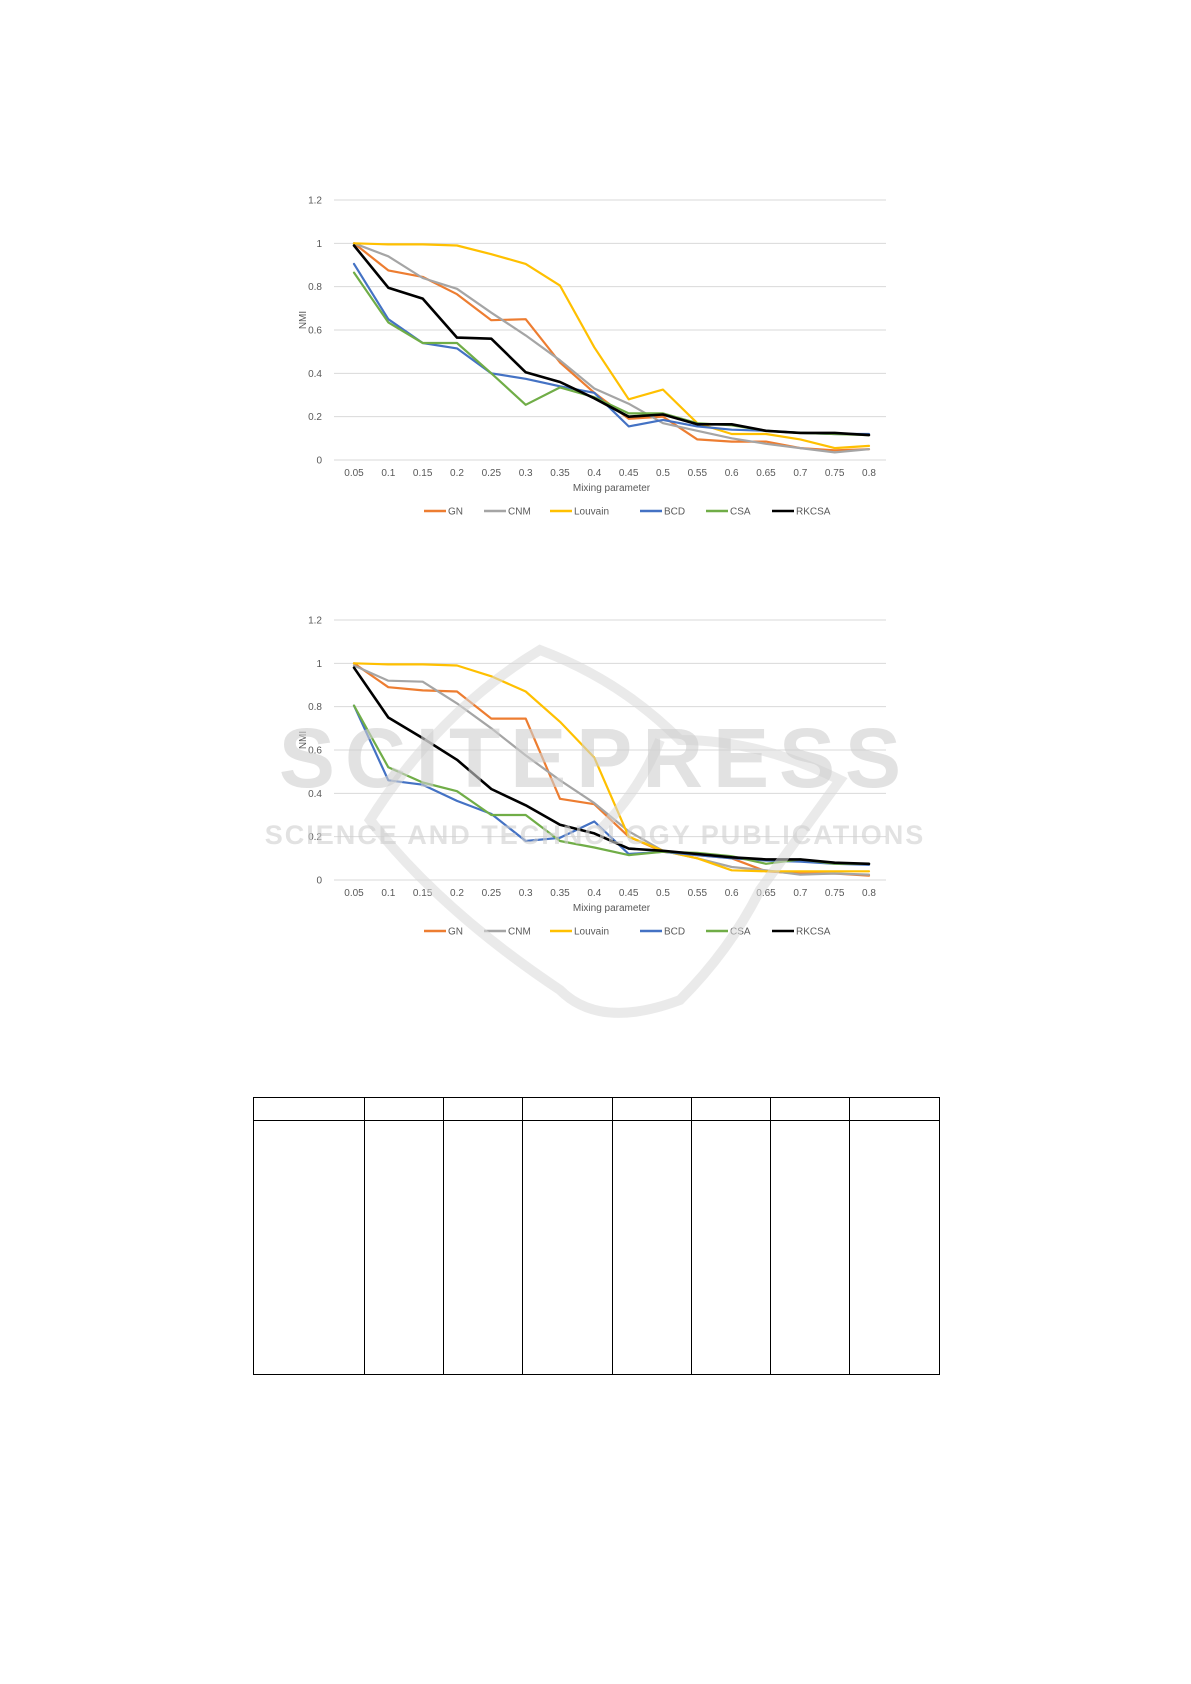  I want to click on x-tick-label: 0.7, so click(800, 473).